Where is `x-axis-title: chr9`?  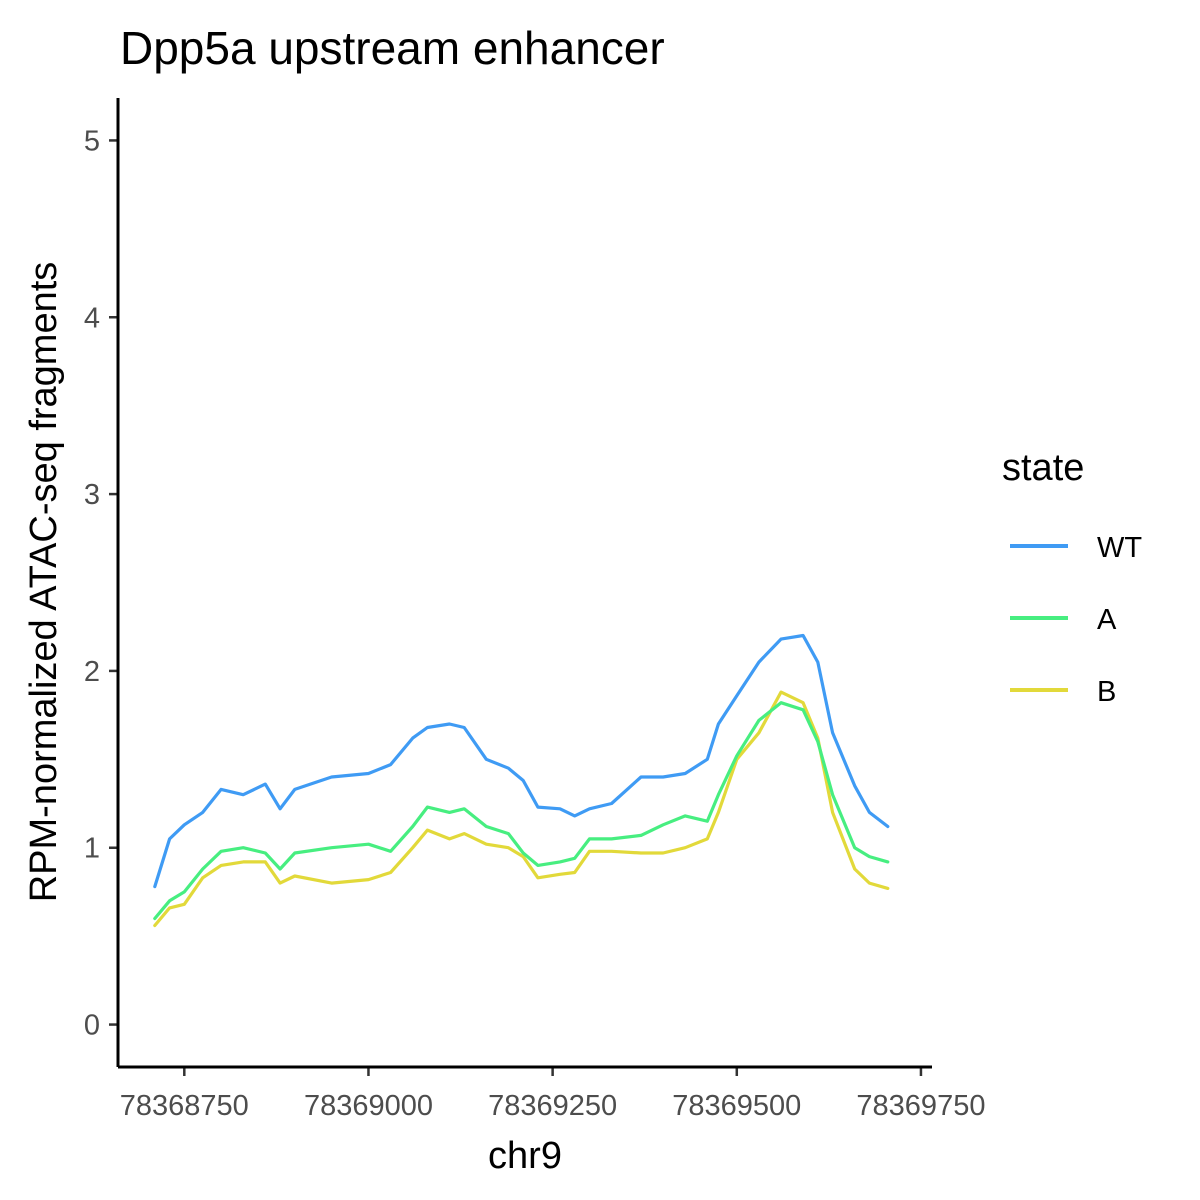
x-axis-title: chr9 is located at coordinates (525, 1156).